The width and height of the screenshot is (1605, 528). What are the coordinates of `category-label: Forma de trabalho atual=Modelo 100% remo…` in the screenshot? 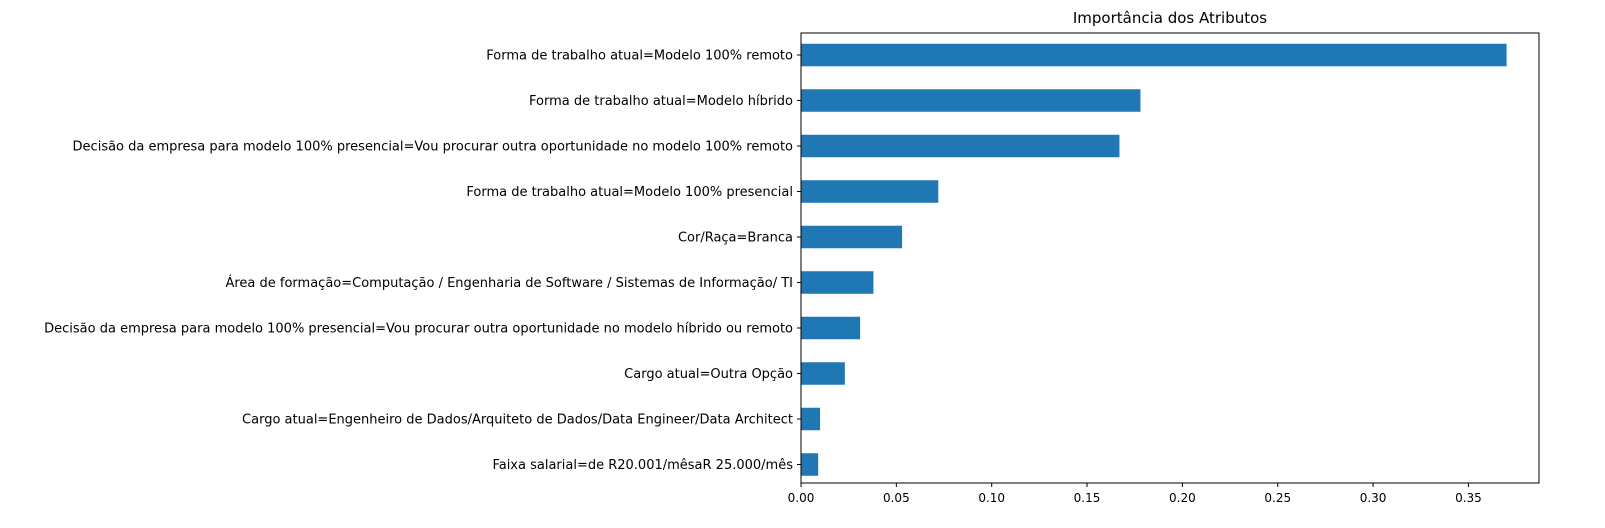 It's located at (639, 56).